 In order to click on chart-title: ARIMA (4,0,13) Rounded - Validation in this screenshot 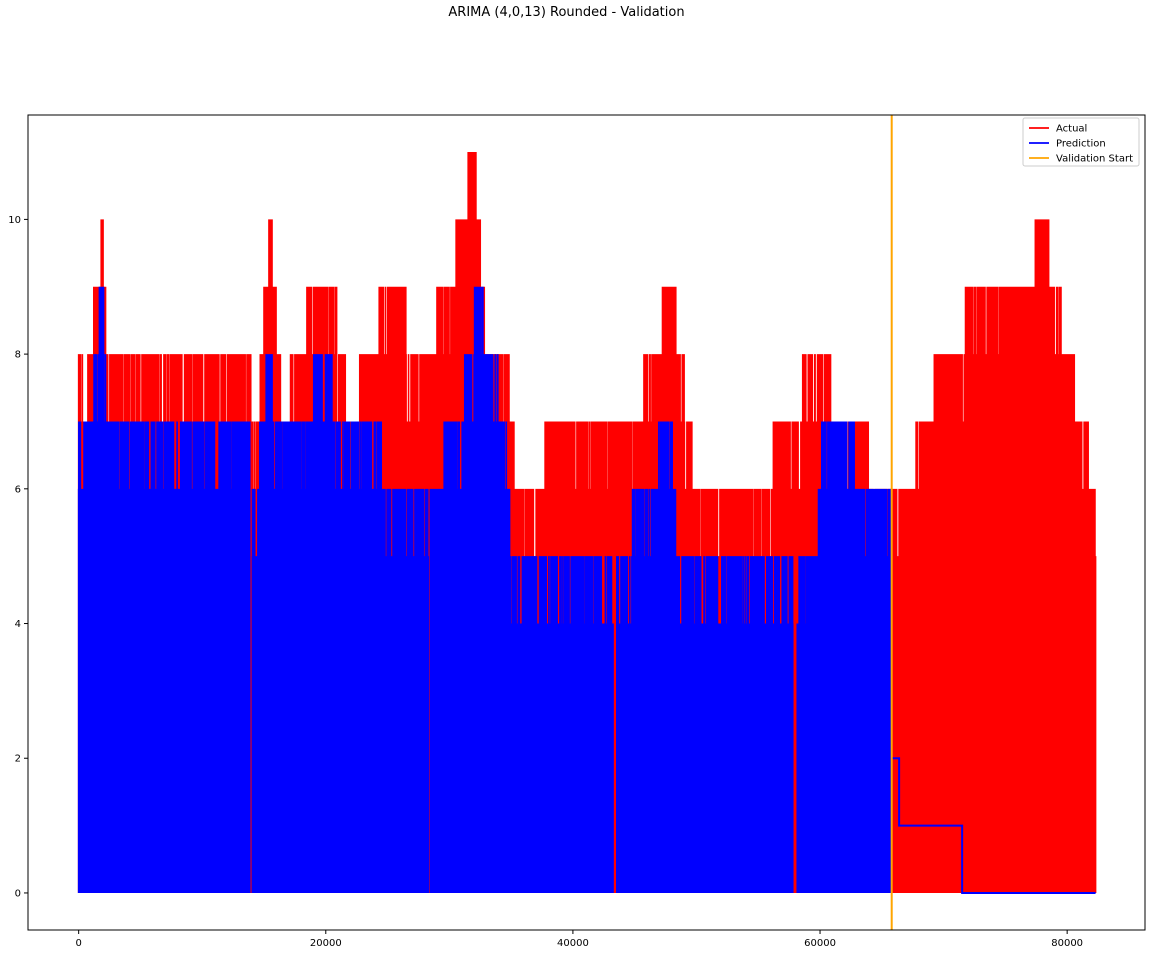, I will do `click(566, 12)`.